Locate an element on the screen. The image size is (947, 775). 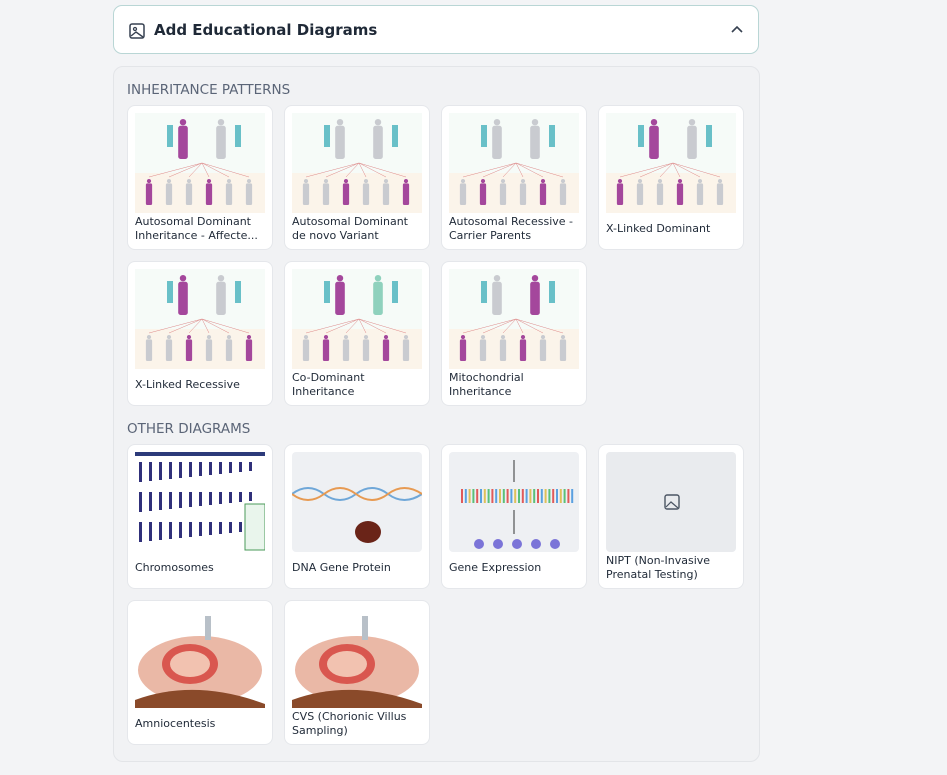
diagram-card: Autosomal Dominant de novo Variant is located at coordinates (357, 177).